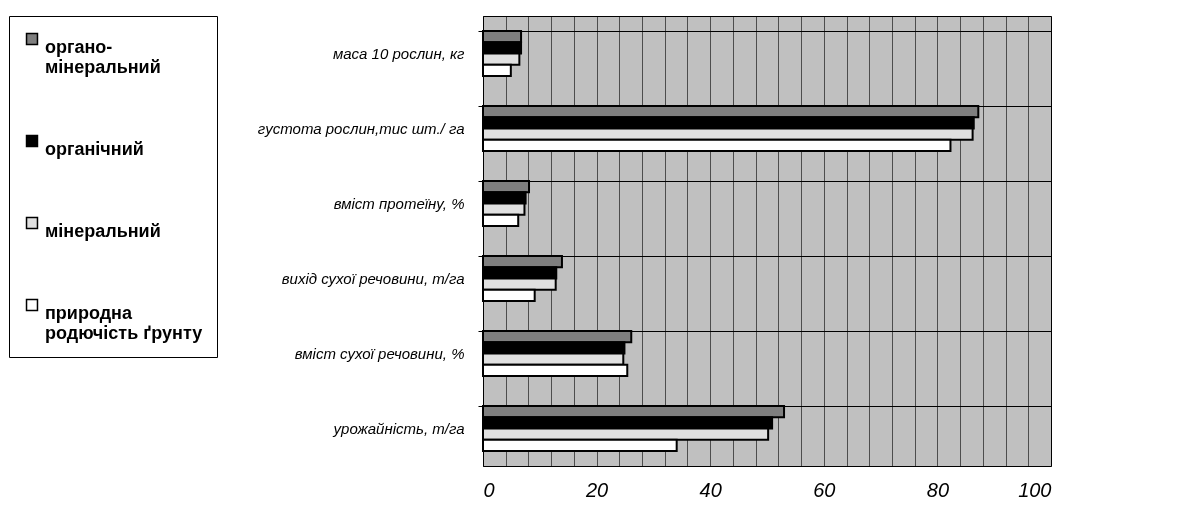 The height and width of the screenshot is (519, 1204). I want to click on y-tick-label: урожайність, т/га, so click(398, 428).